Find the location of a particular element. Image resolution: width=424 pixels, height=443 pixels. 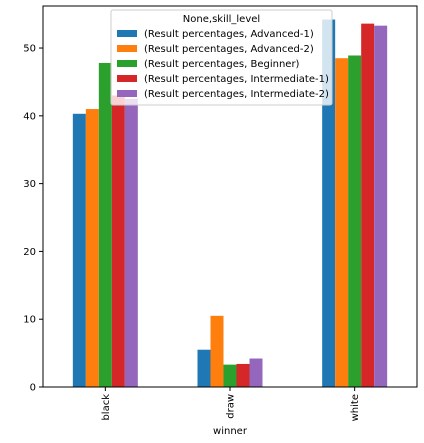

legend-entry-1: (Result percentages, Advanced-2) is located at coordinates (229, 49).